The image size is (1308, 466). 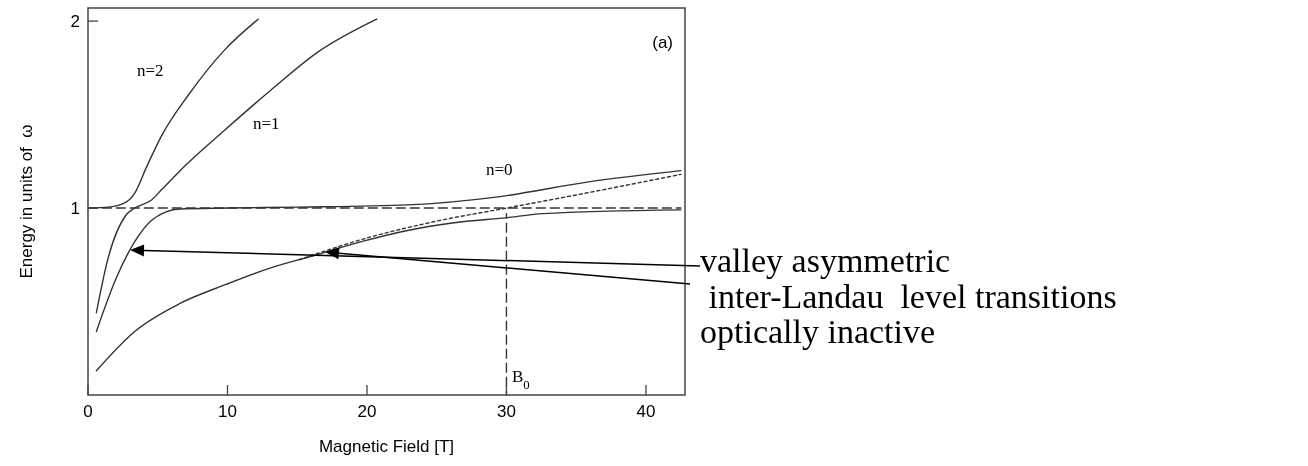 I want to click on y-tick-label: 2, so click(x=75, y=22).